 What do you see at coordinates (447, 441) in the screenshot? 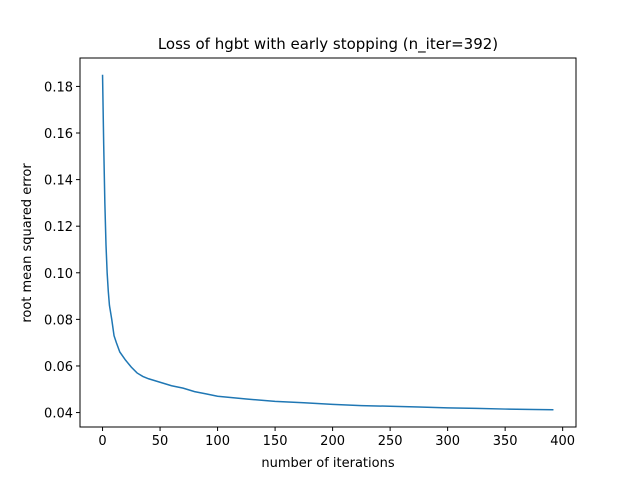
I see `x-tick-label: 300` at bounding box center [447, 441].